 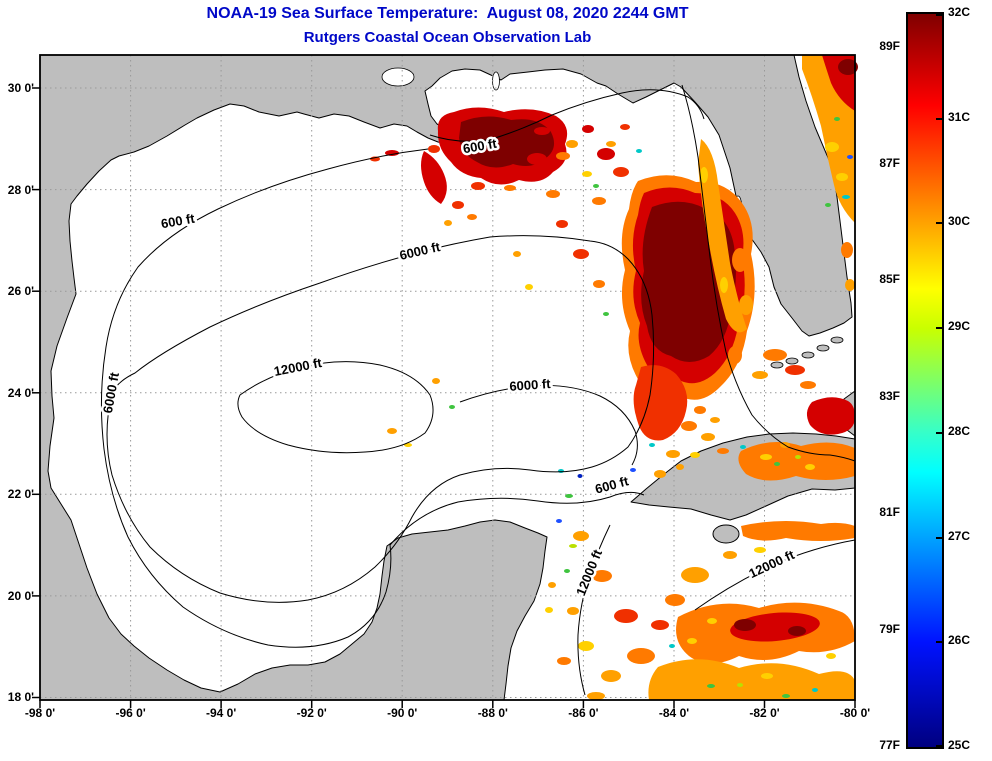 What do you see at coordinates (311, 713) in the screenshot?
I see `x-tick-label: -92 0'` at bounding box center [311, 713].